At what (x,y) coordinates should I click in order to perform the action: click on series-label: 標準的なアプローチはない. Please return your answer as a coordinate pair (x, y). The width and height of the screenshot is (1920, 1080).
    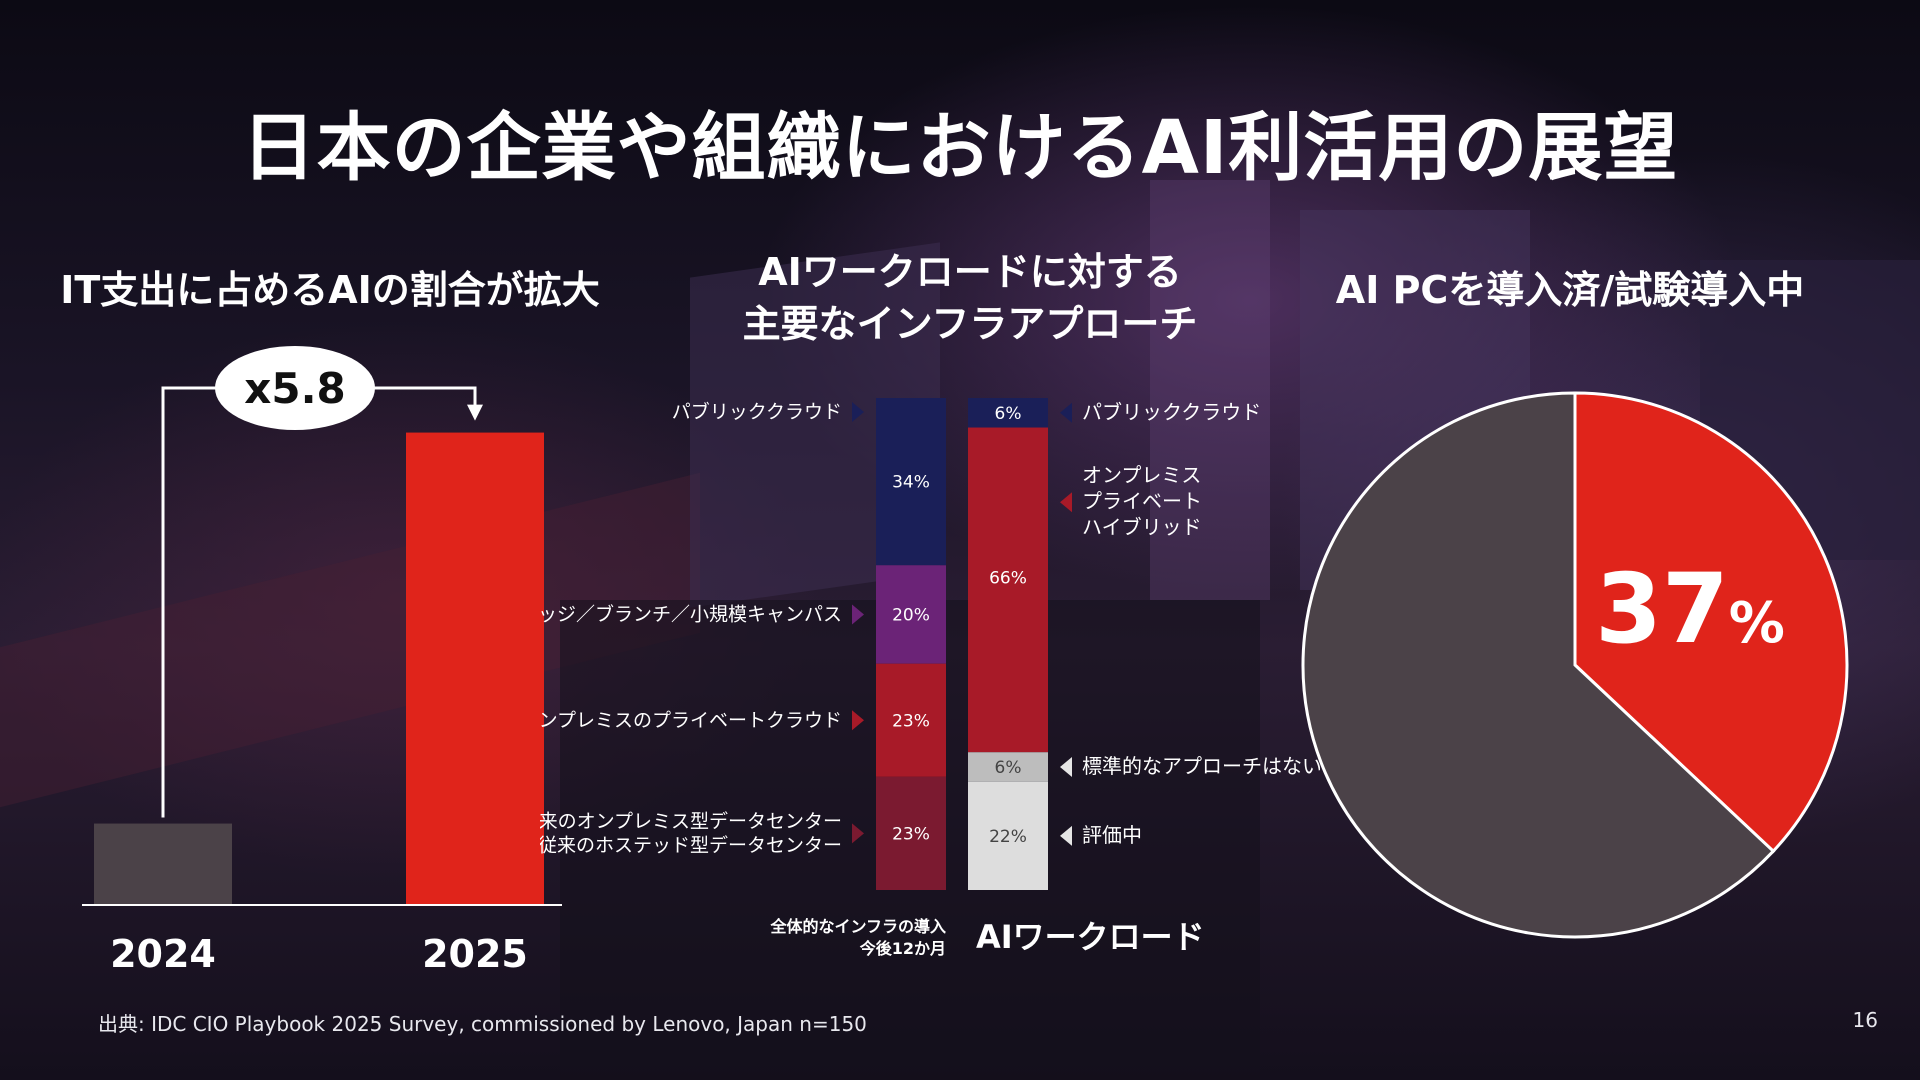
    Looking at the image, I should click on (1201, 766).